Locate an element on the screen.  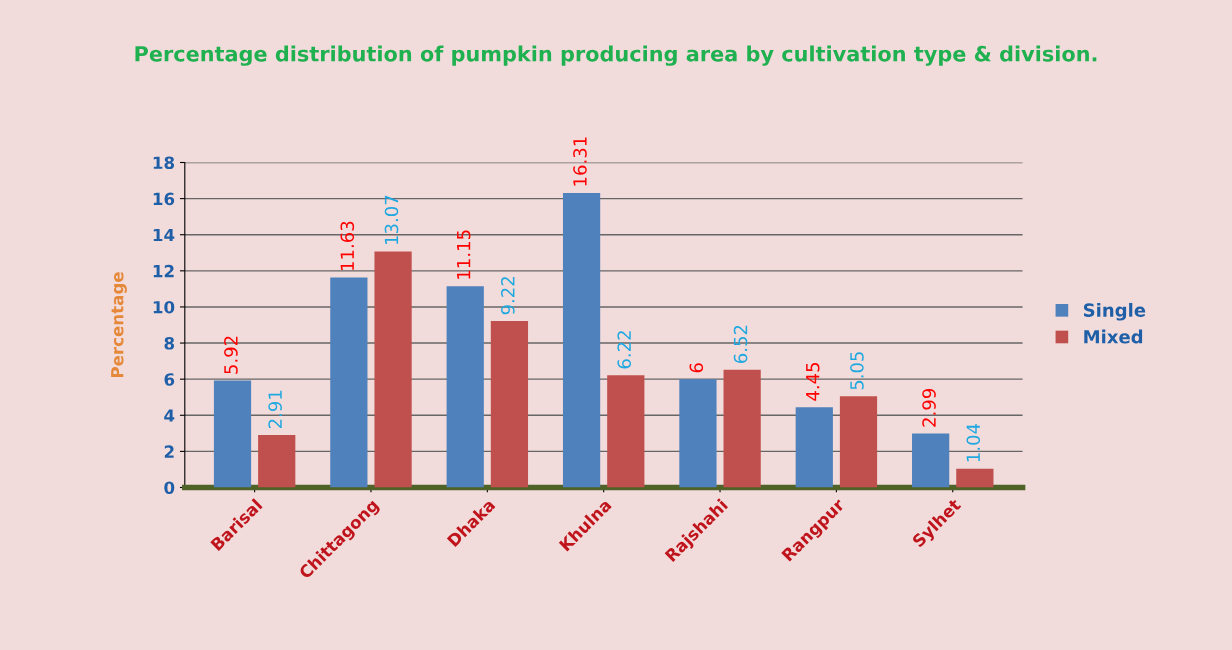
data-label: 16.31 is located at coordinates (580, 161).